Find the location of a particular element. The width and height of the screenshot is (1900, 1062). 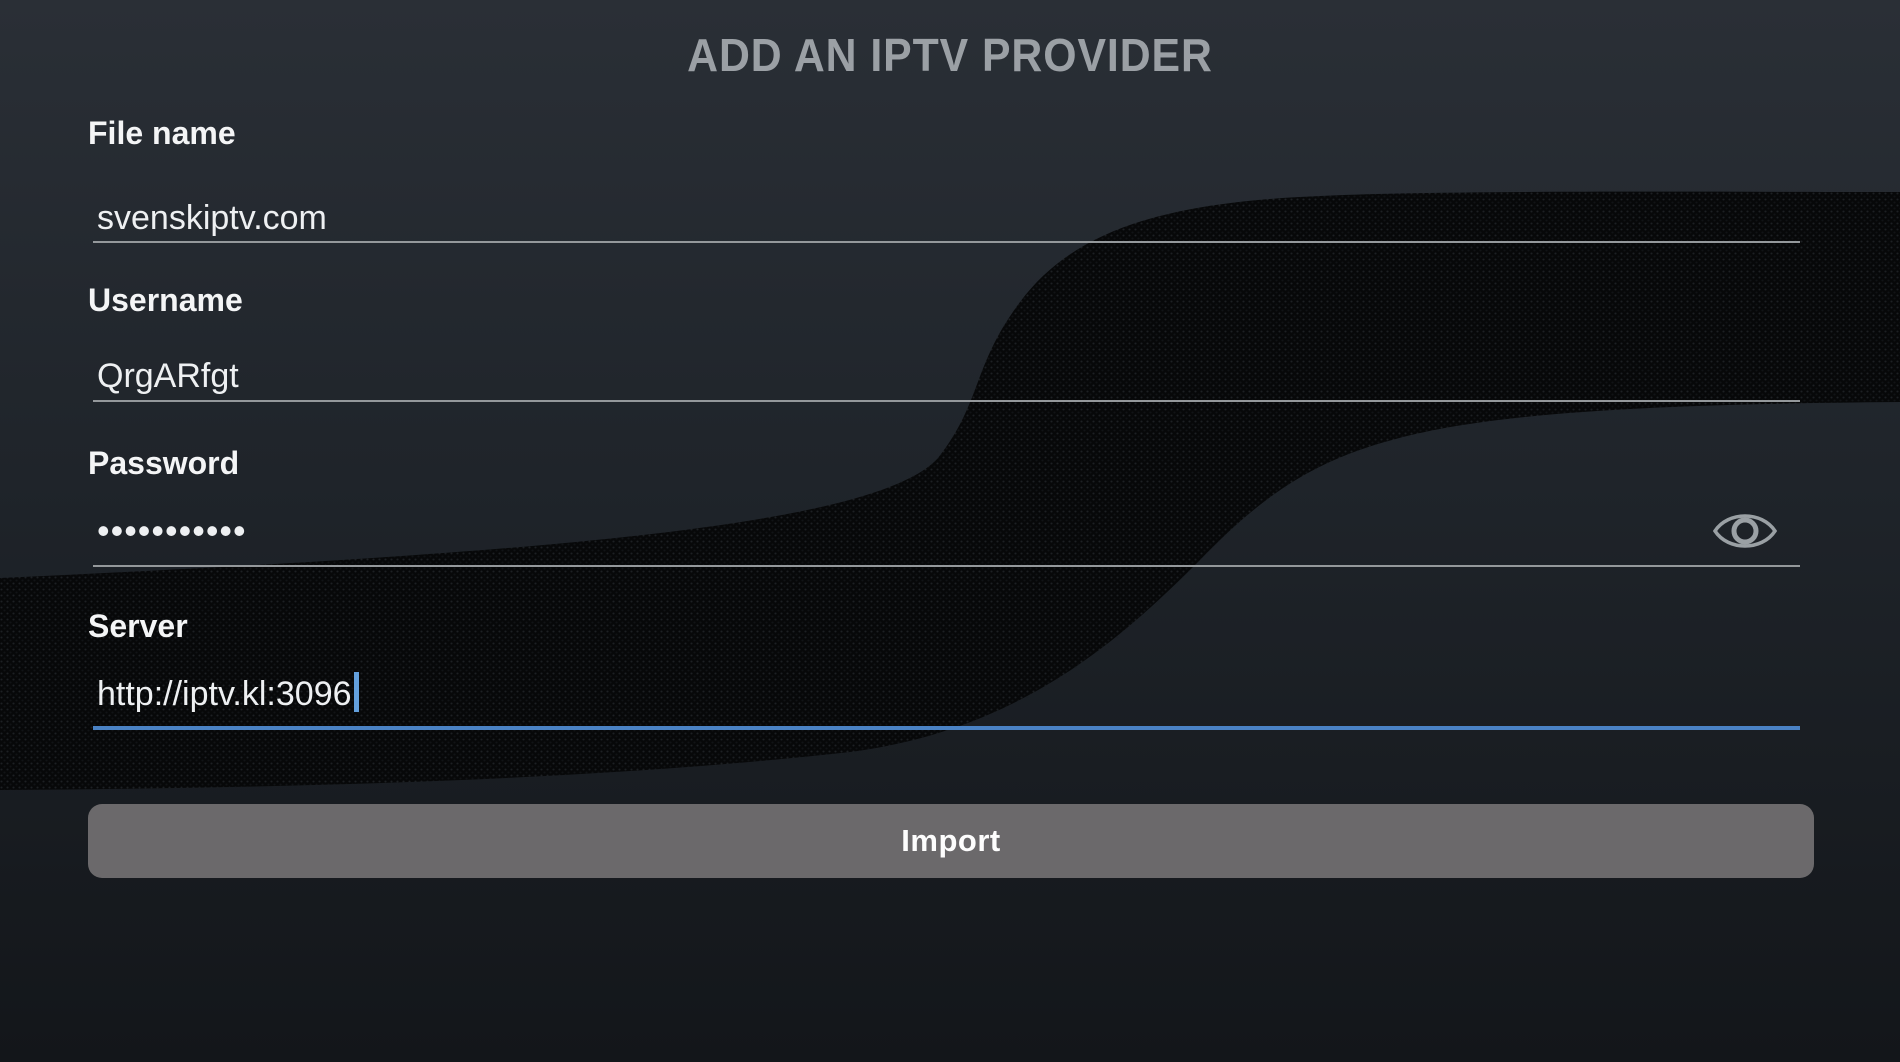

username-input: QrgARfgt is located at coordinates (168, 376).